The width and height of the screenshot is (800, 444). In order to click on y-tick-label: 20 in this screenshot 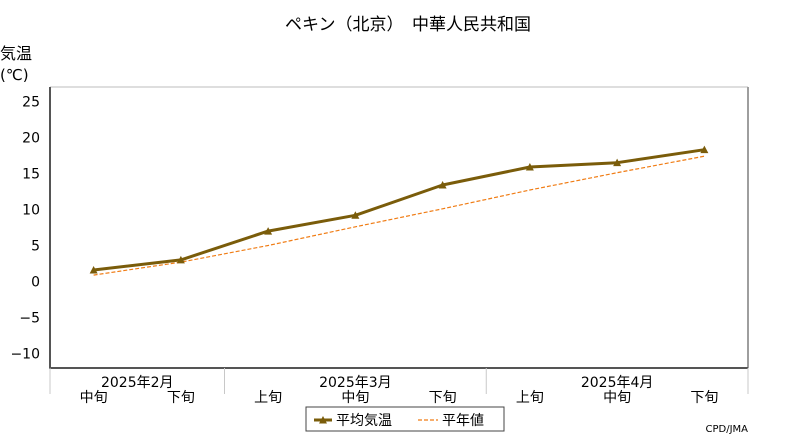, I will do `click(31, 138)`.